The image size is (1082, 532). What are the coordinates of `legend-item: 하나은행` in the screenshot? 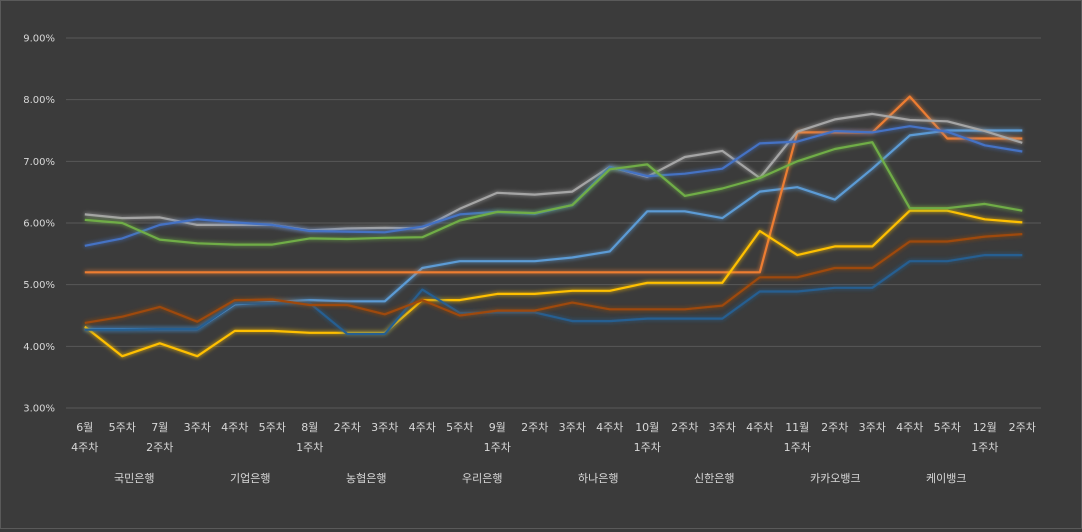 It's located at (584, 478).